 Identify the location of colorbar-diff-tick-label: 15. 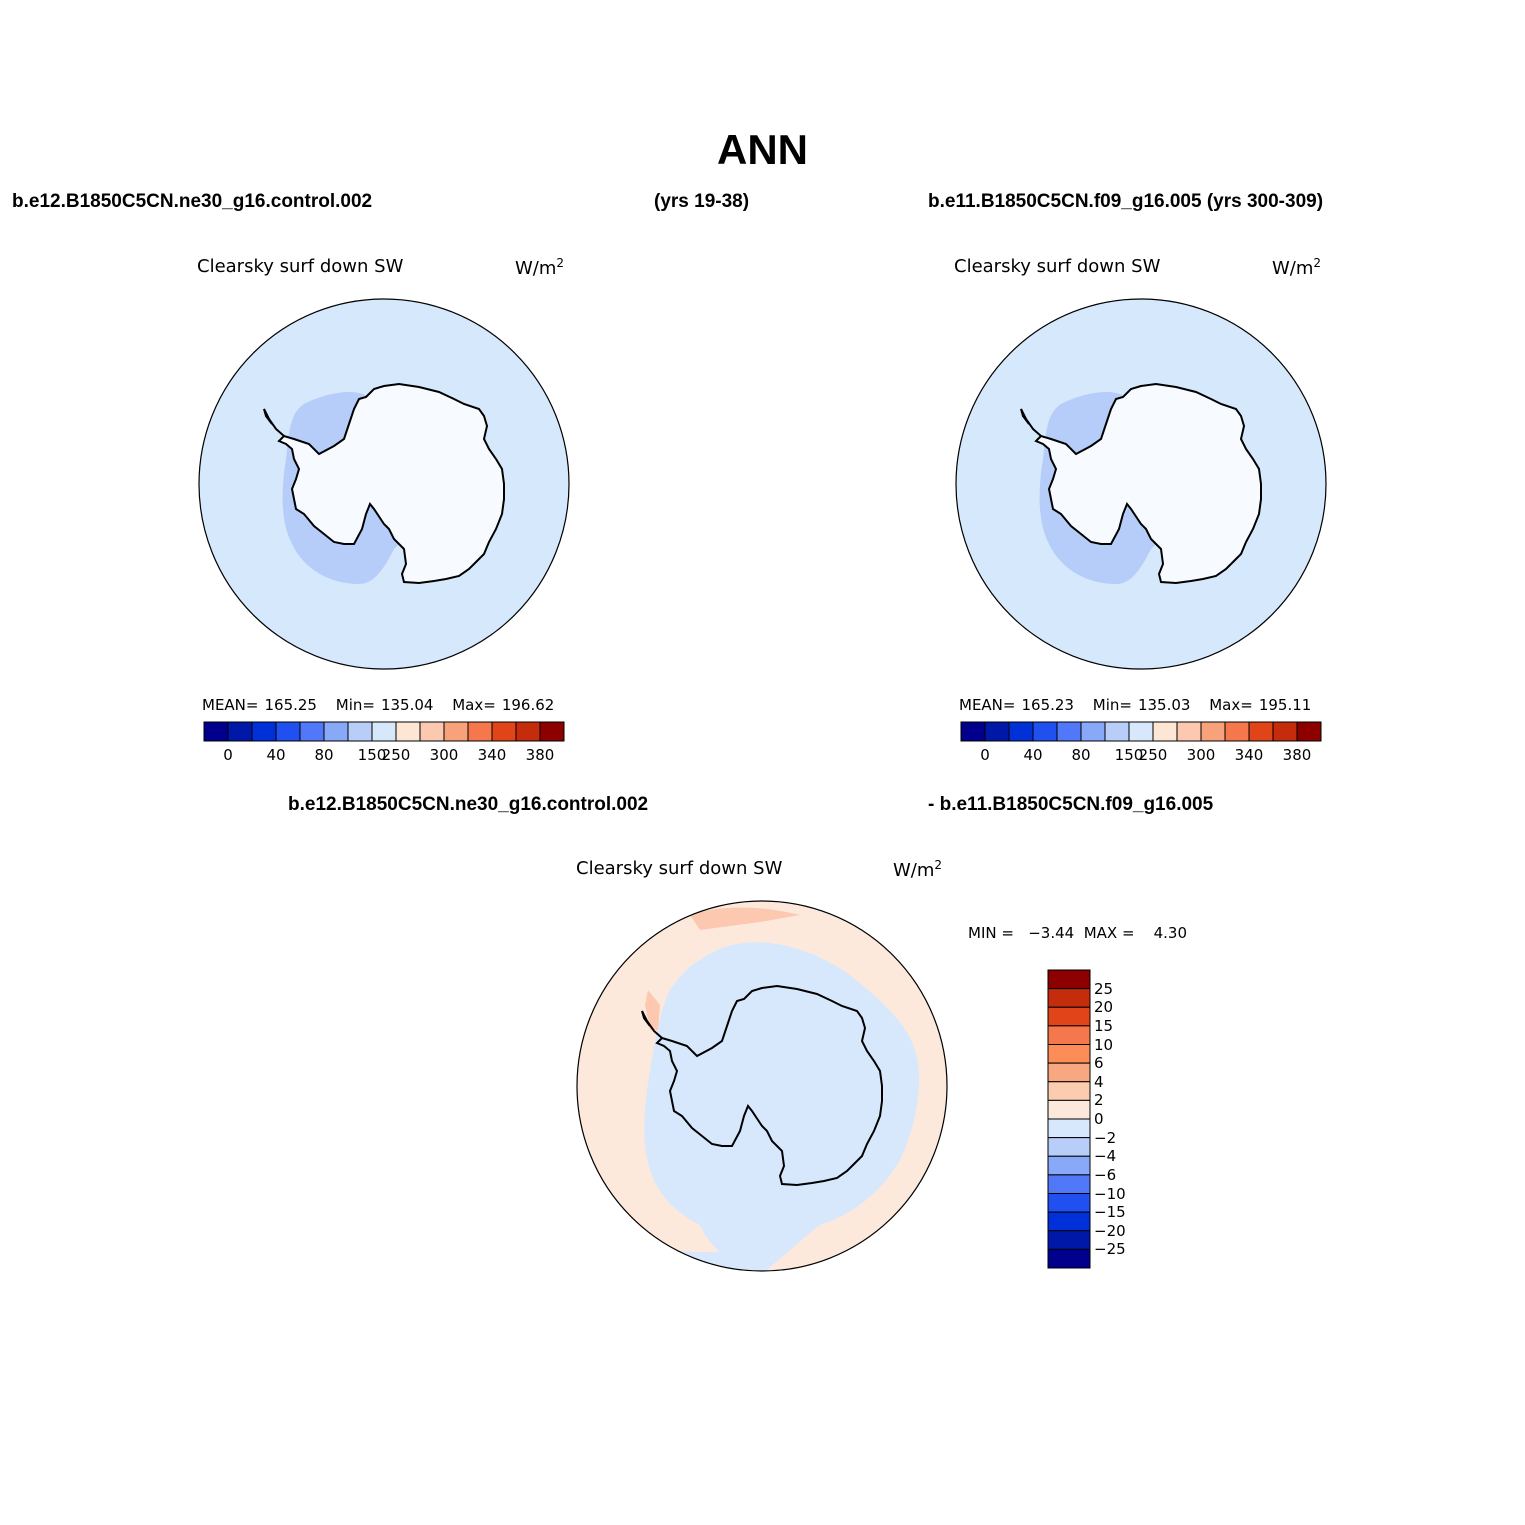
(1104, 1025).